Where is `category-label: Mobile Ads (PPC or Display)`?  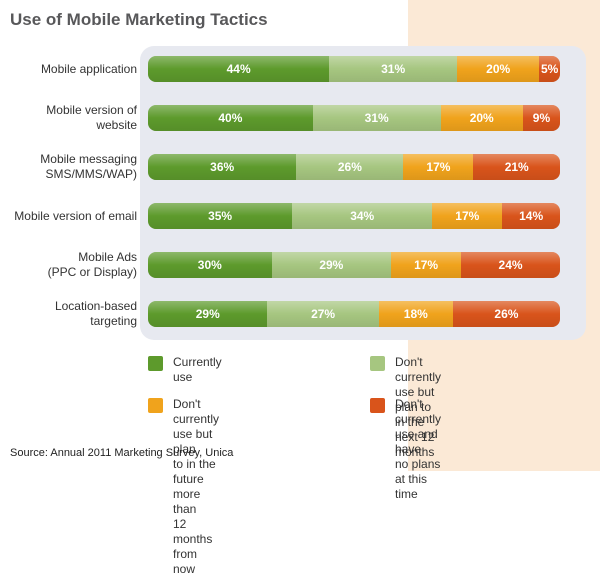 category-label: Mobile Ads (PPC or Display) is located at coordinates (68, 265).